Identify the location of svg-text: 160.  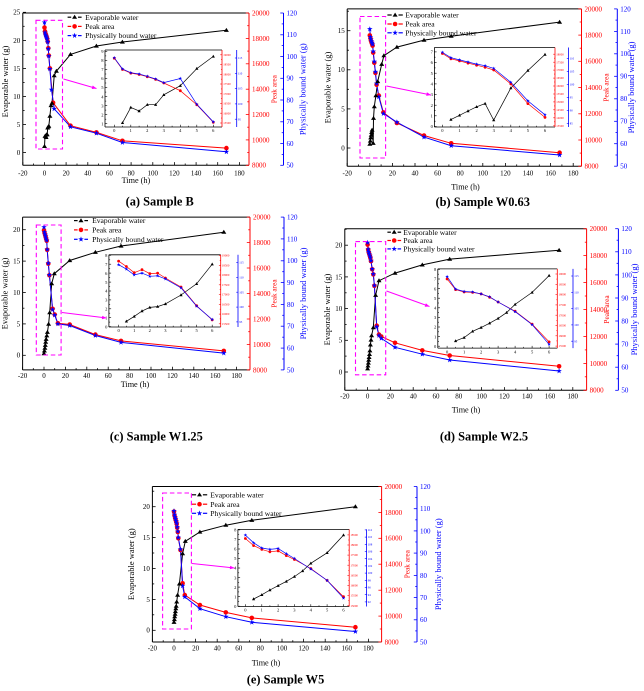
(550, 174).